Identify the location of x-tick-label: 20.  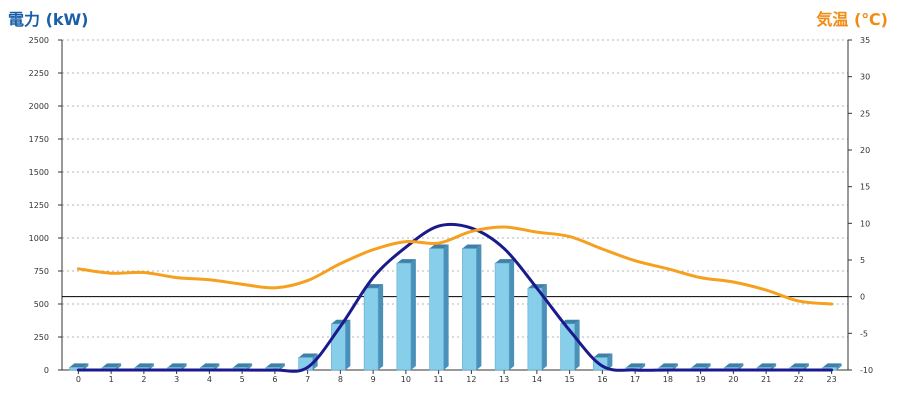
(733, 379).